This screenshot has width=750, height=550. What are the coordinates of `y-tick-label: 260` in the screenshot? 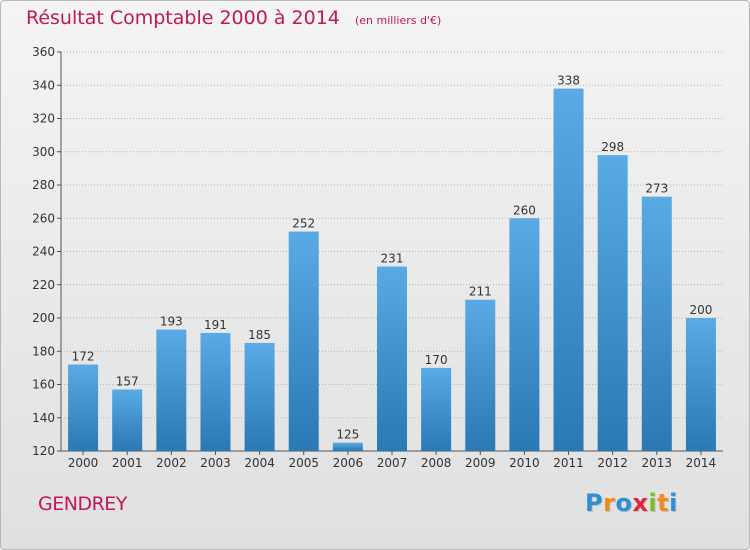 It's located at (43, 218).